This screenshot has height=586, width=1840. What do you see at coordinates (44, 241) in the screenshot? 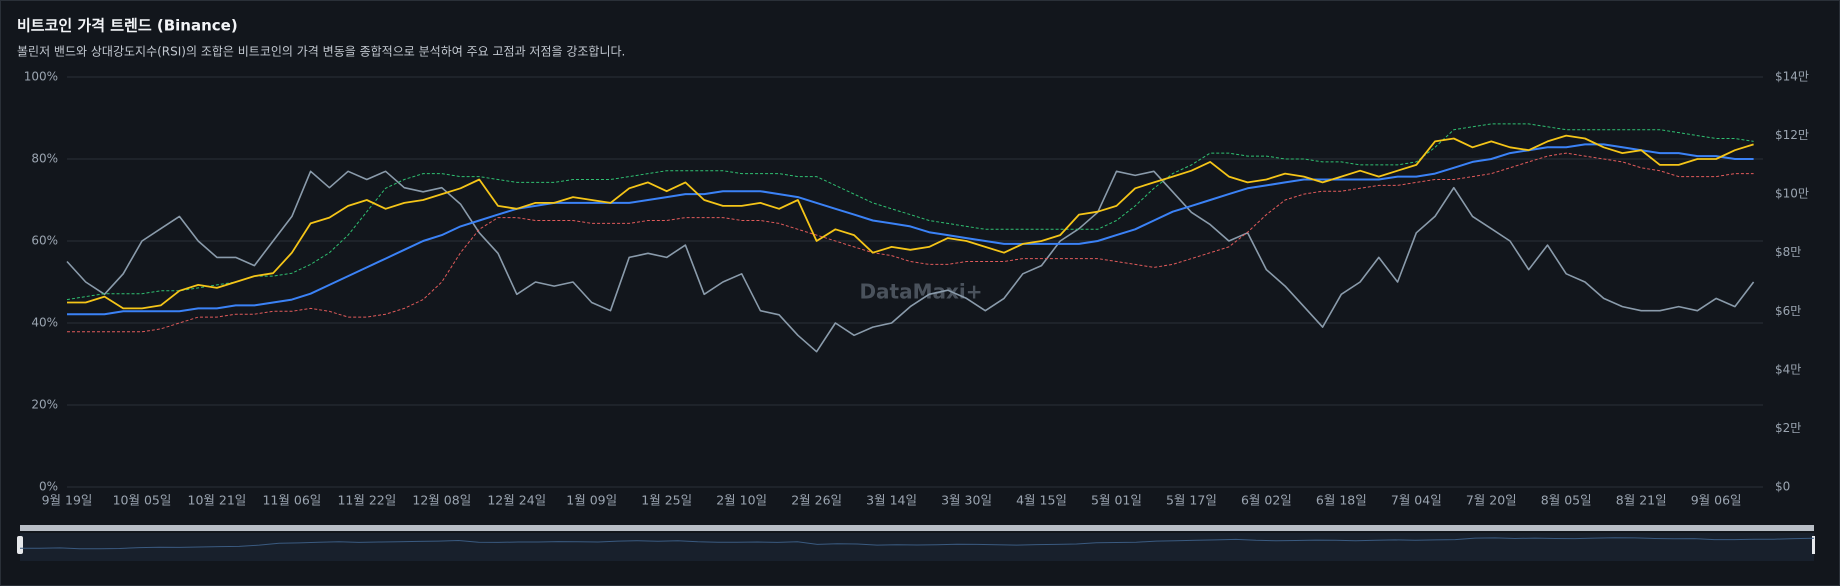
I see `y-tick-label: 60%` at bounding box center [44, 241].